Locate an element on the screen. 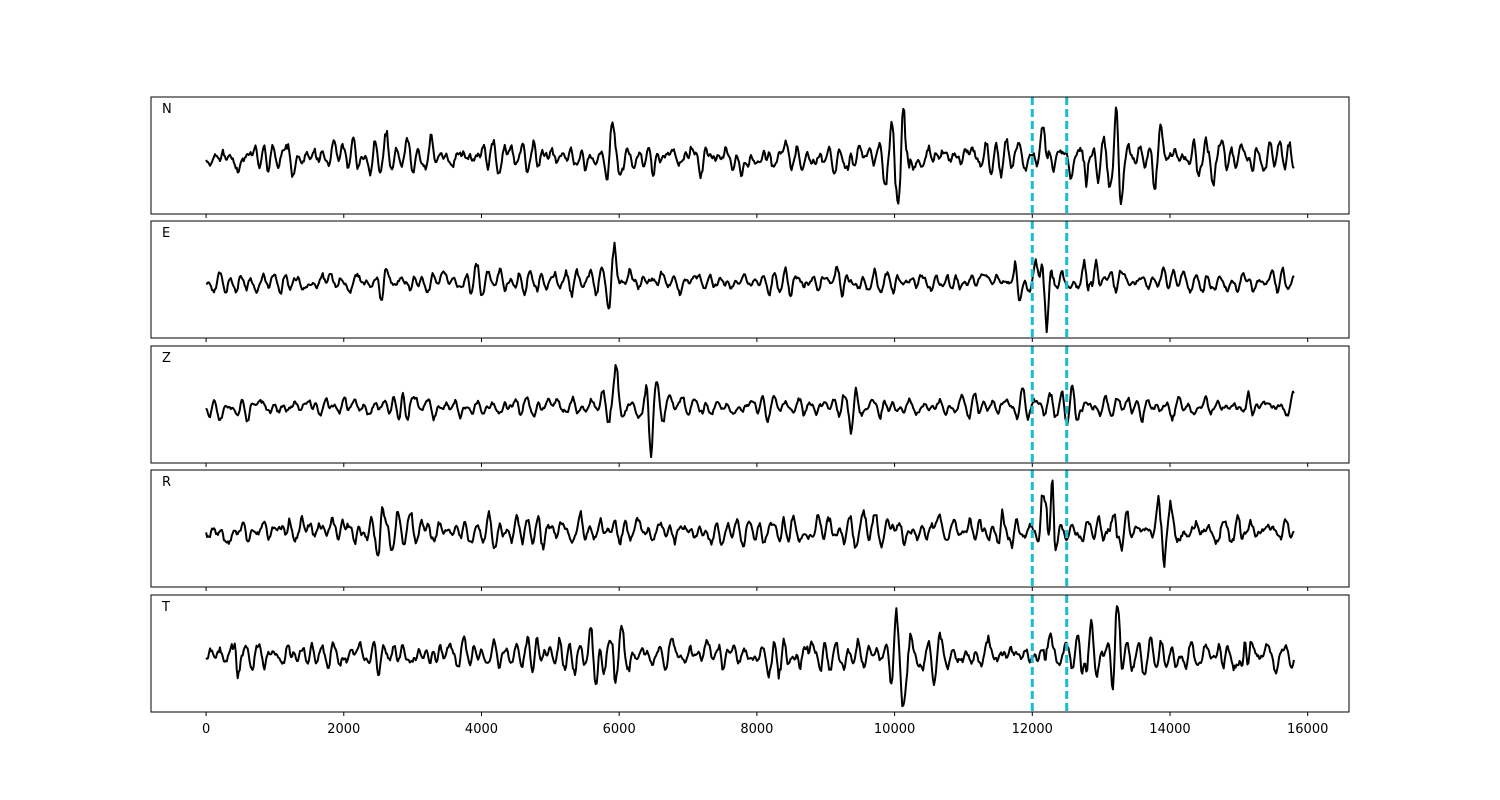 The image size is (1500, 800). panel-n: N is located at coordinates (750, 157).